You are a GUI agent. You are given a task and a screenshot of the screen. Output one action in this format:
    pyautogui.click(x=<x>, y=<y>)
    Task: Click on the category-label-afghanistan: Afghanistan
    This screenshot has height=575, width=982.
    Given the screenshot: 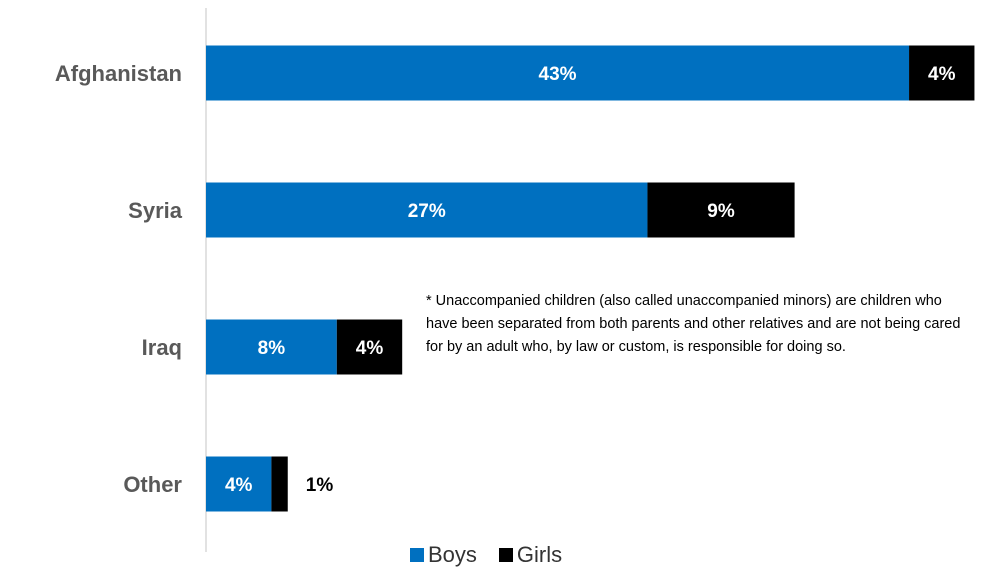 What is the action you would take?
    pyautogui.click(x=118, y=73)
    